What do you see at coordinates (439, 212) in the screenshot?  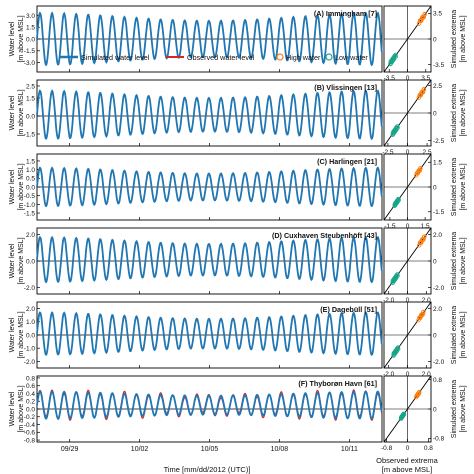 I see `scatter-y-tick-label: -1.5` at bounding box center [439, 212].